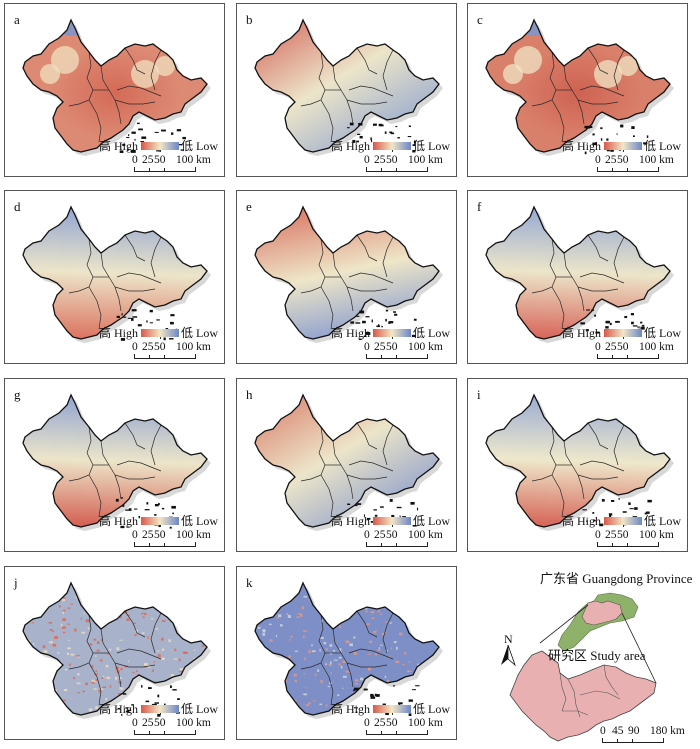 This screenshot has width=700, height=749. Describe the element at coordinates (17, 19) in the screenshot. I see `panel-label: a` at that location.